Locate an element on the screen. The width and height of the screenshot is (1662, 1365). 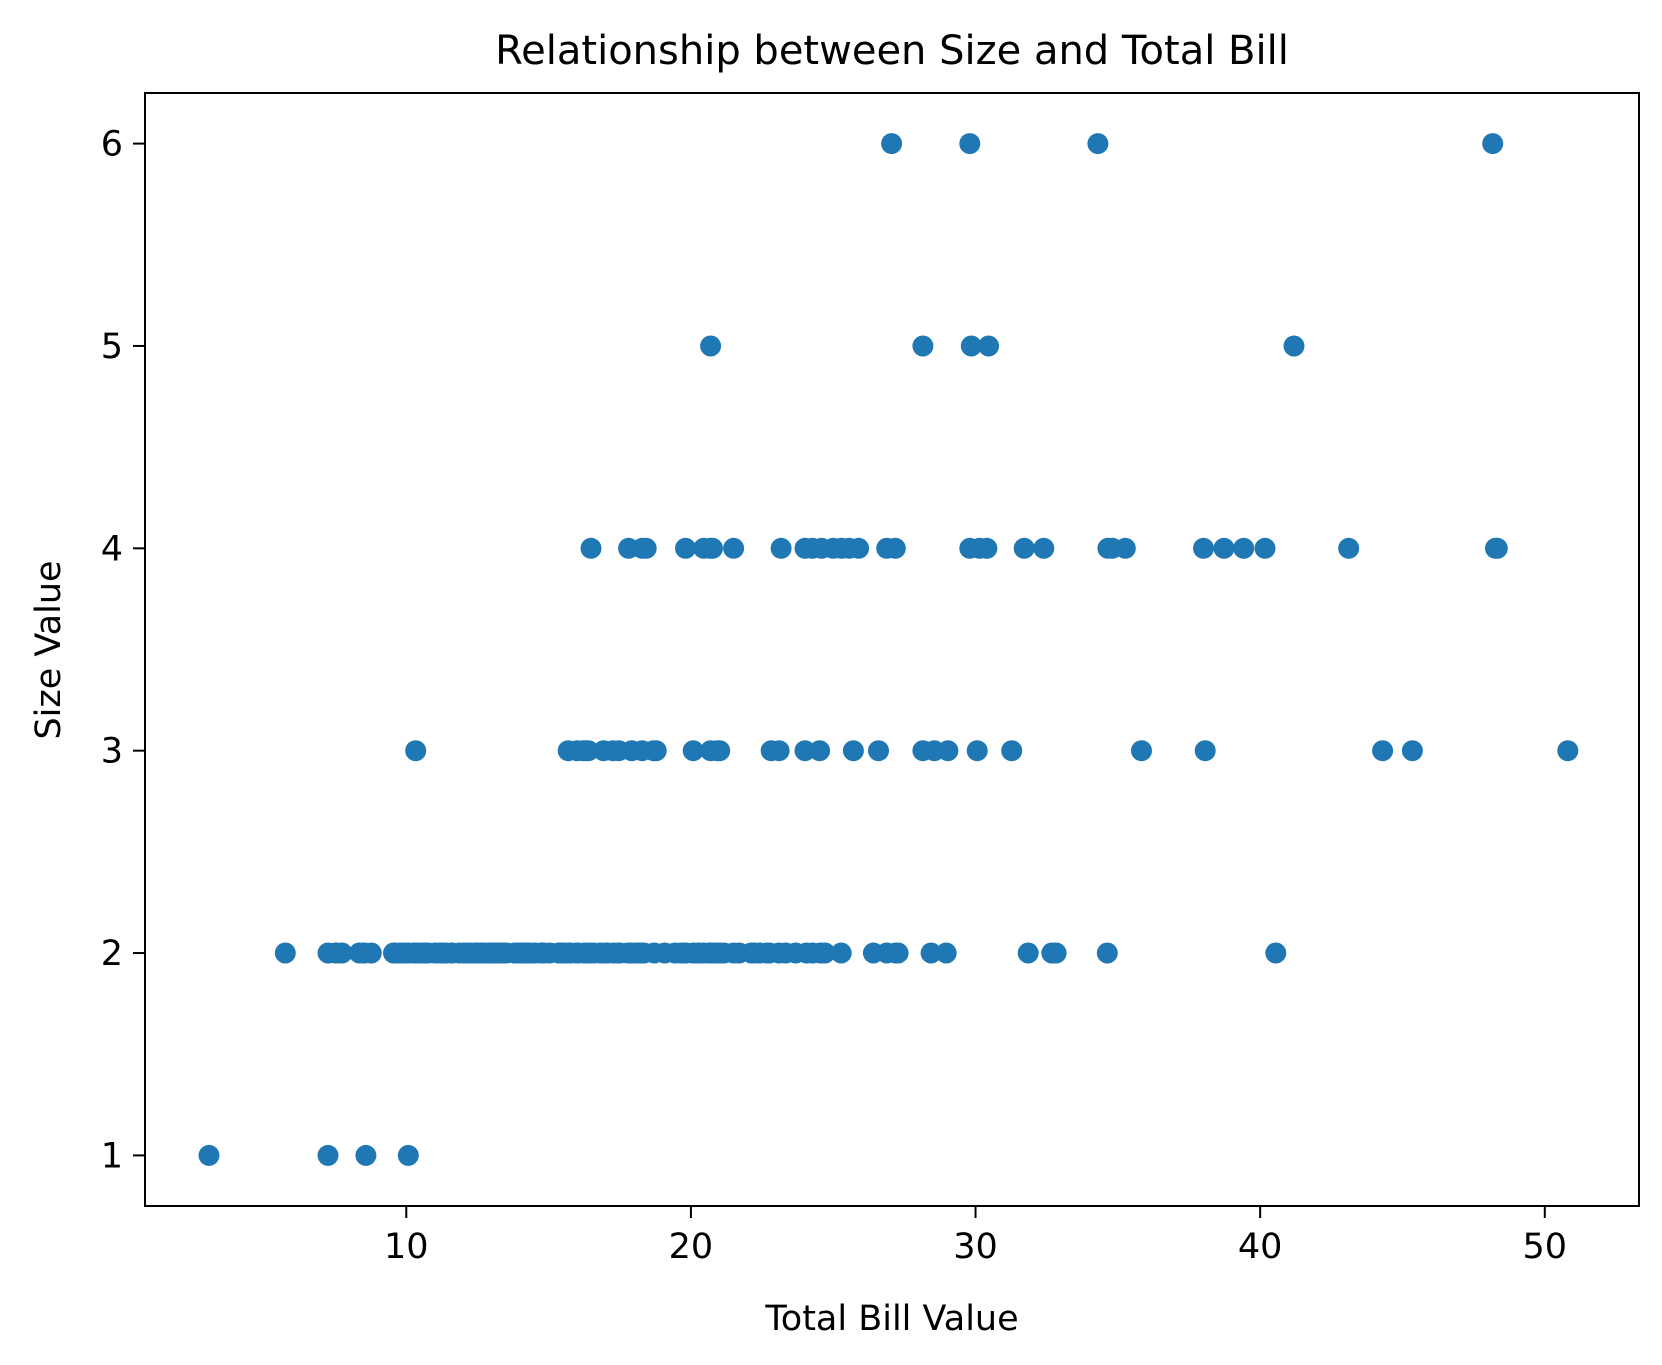
x-tick-label: 20 is located at coordinates (691, 1247).